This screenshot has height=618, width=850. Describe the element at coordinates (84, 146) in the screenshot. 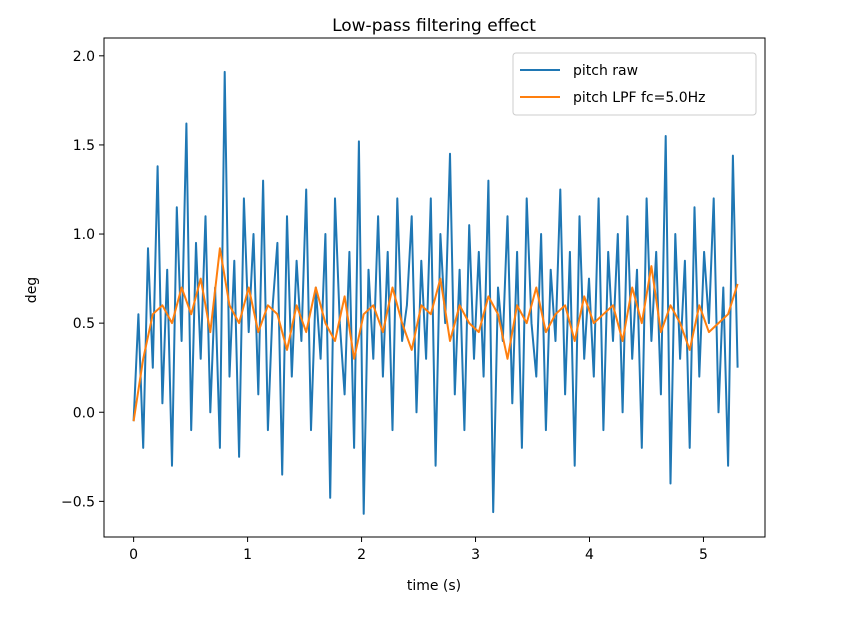

I see `y-tick-label: 1.5` at that location.